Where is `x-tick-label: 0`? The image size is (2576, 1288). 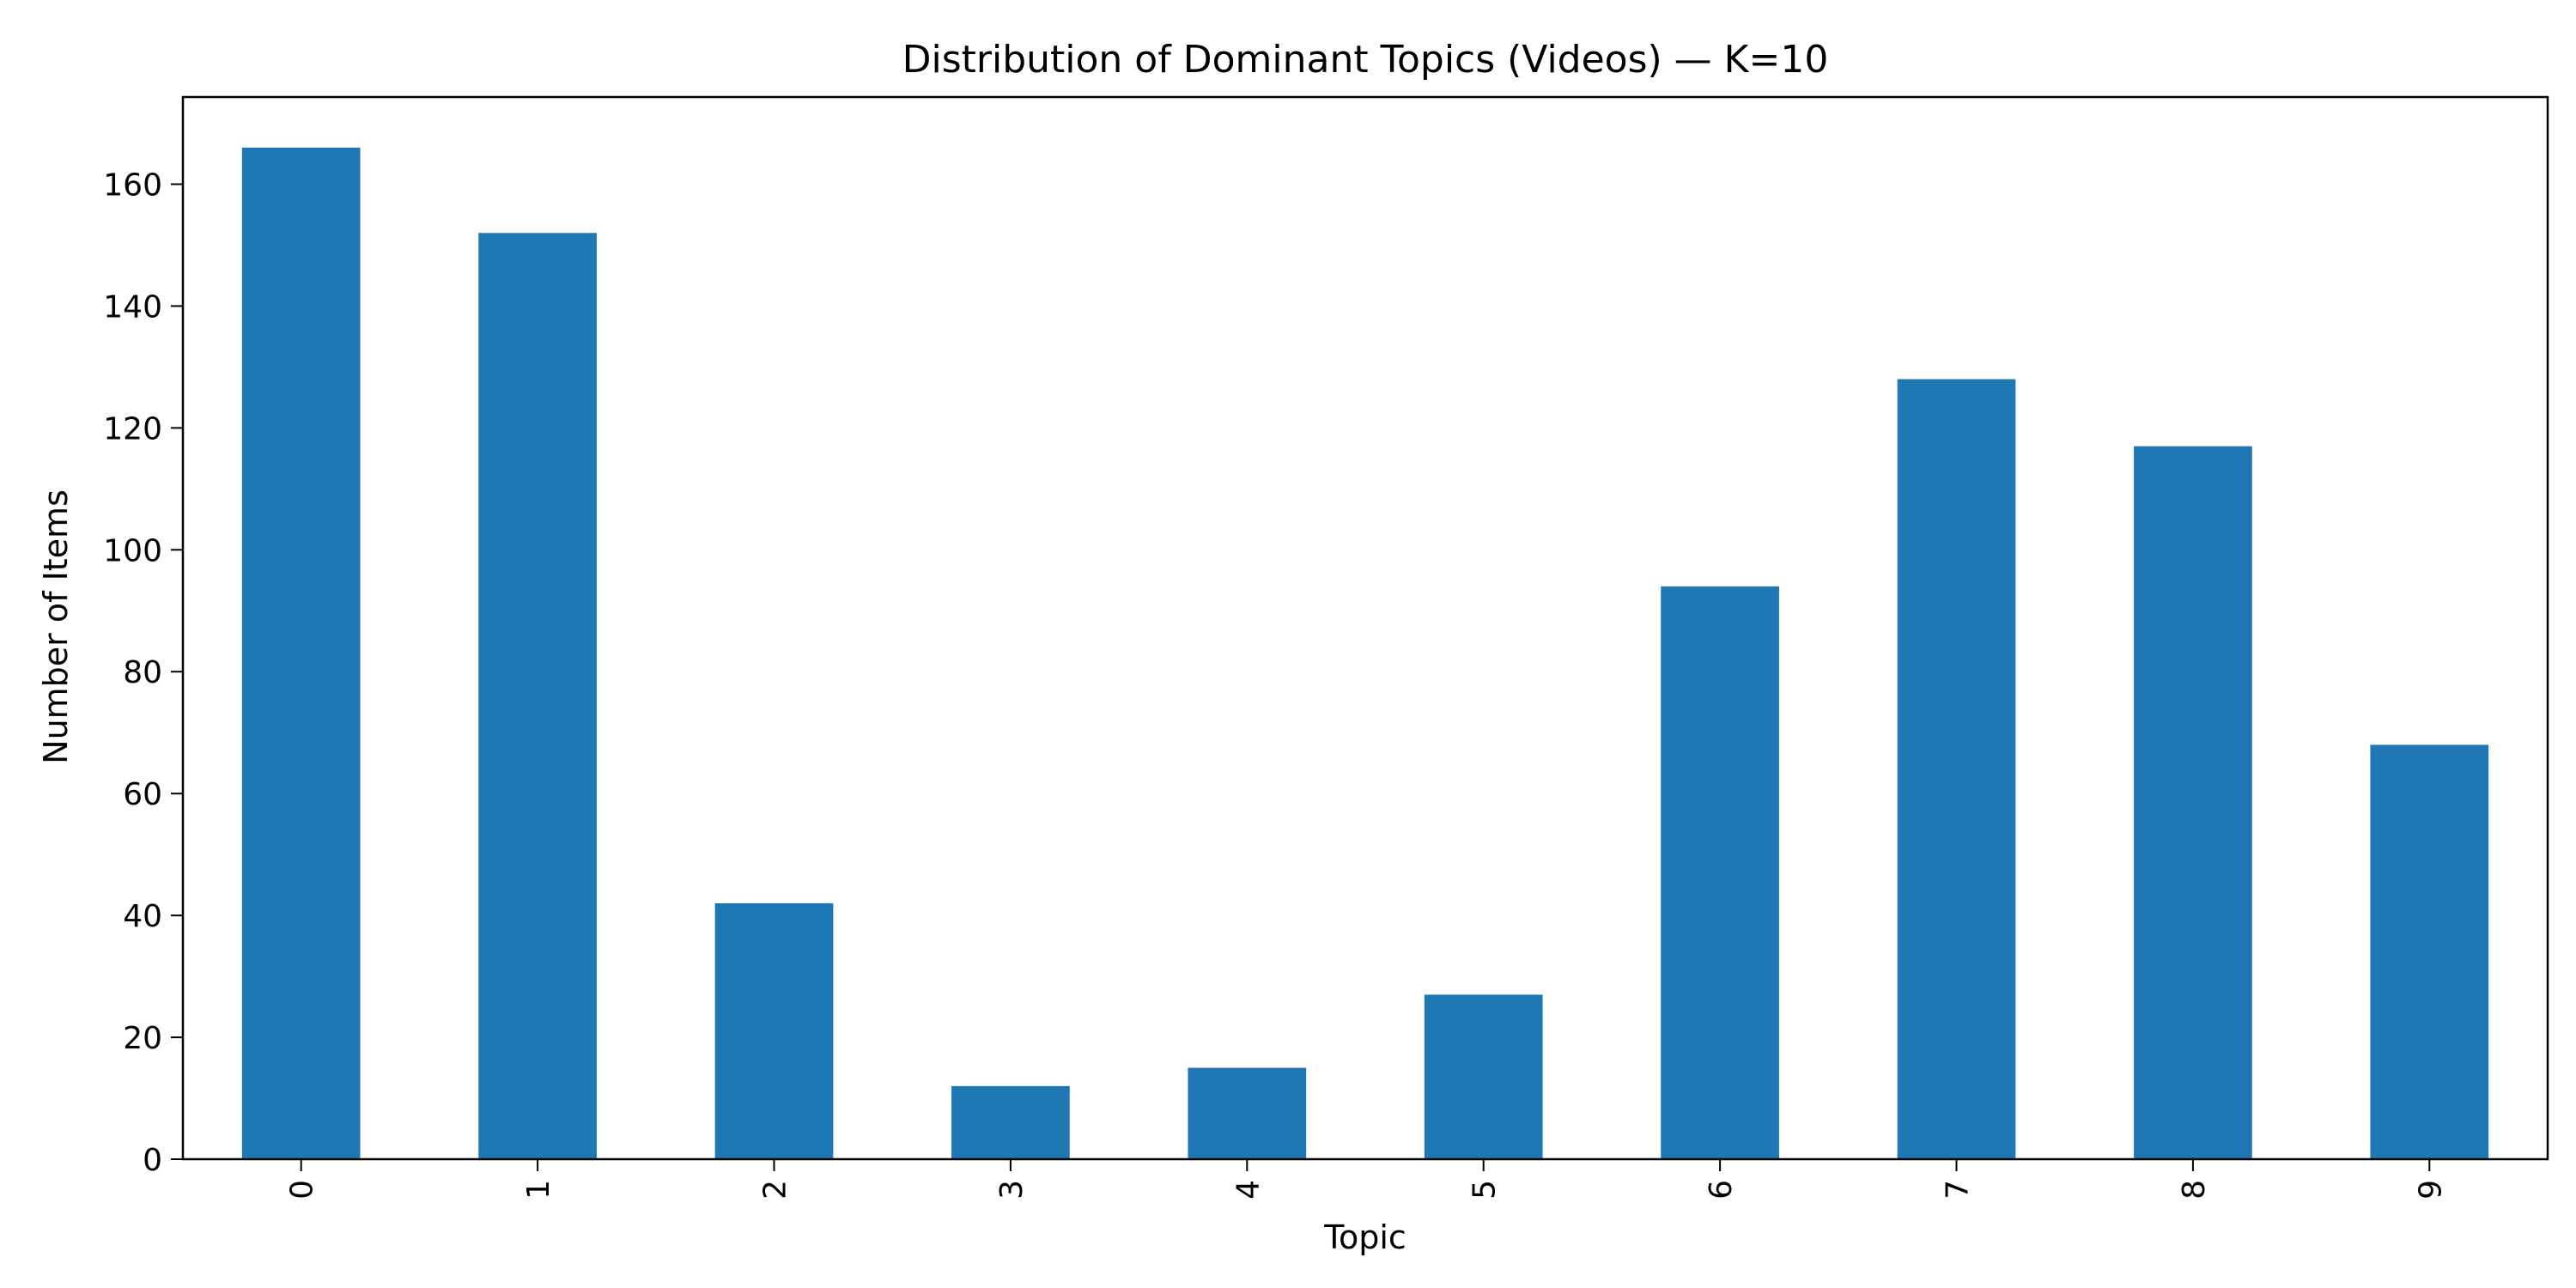
x-tick-label: 0 is located at coordinates (302, 1190).